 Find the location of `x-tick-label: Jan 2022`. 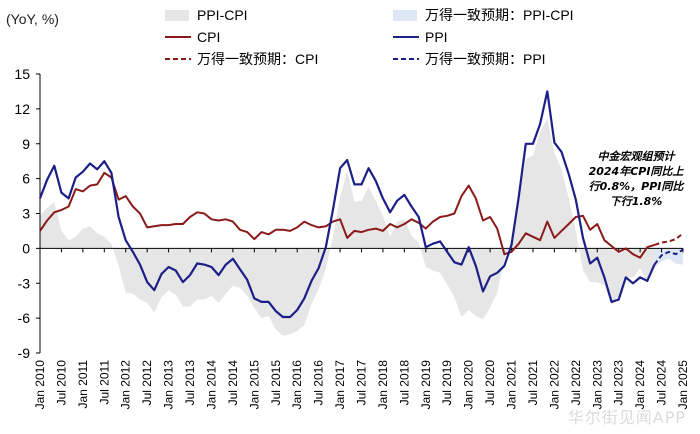

x-tick-label: Jan 2022 is located at coordinates (554, 385).